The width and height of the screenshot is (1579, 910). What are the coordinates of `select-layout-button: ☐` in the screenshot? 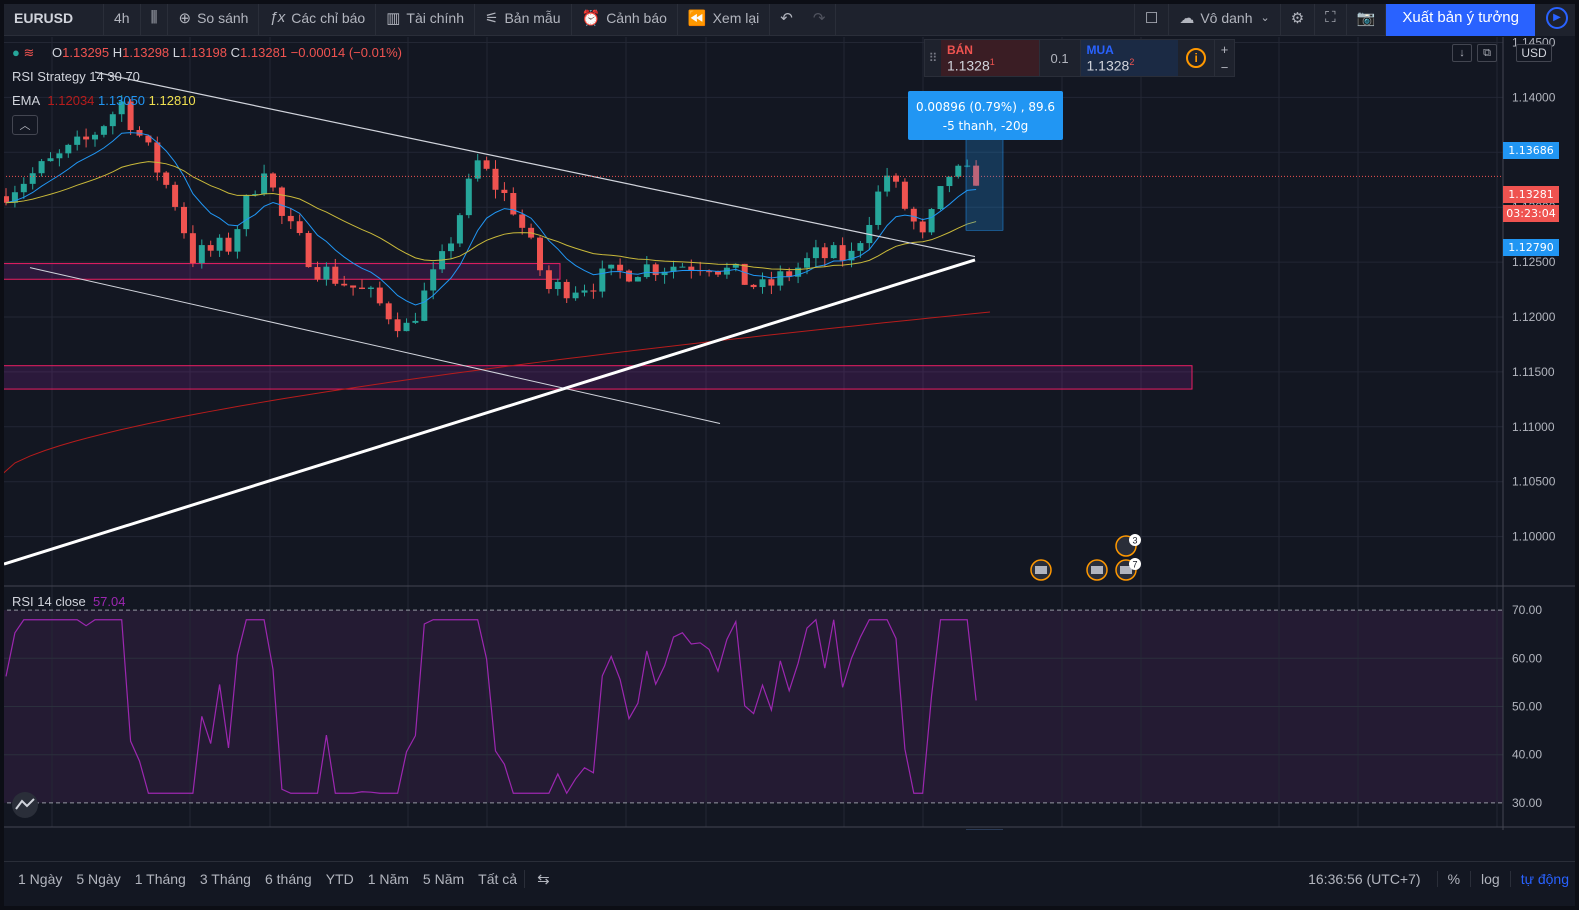 It's located at (1152, 18).